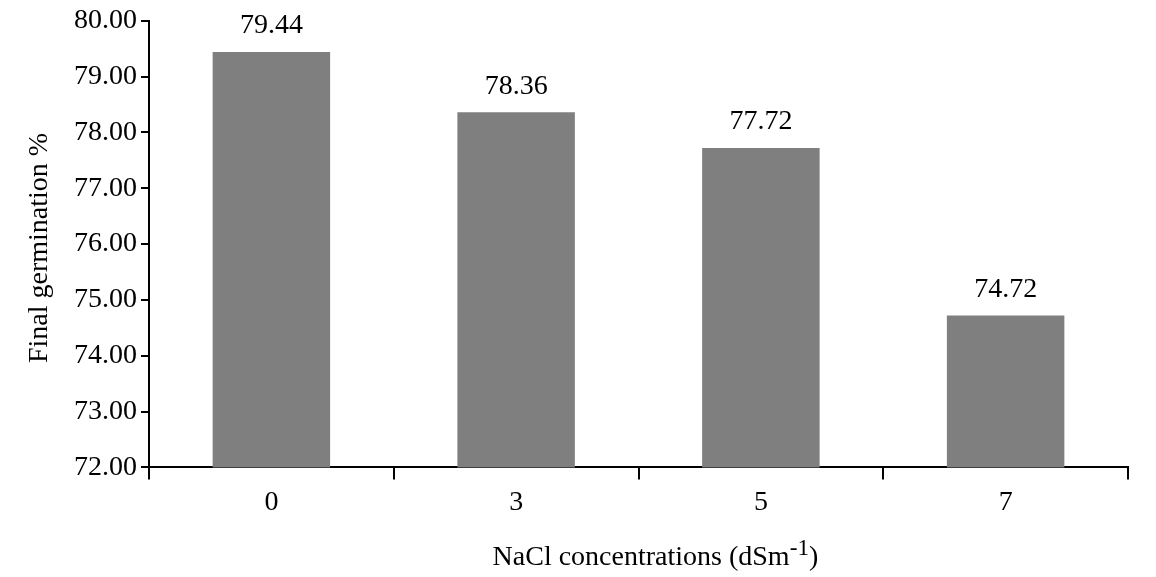  I want to click on y-tick-label: 80.00, so click(105, 19).